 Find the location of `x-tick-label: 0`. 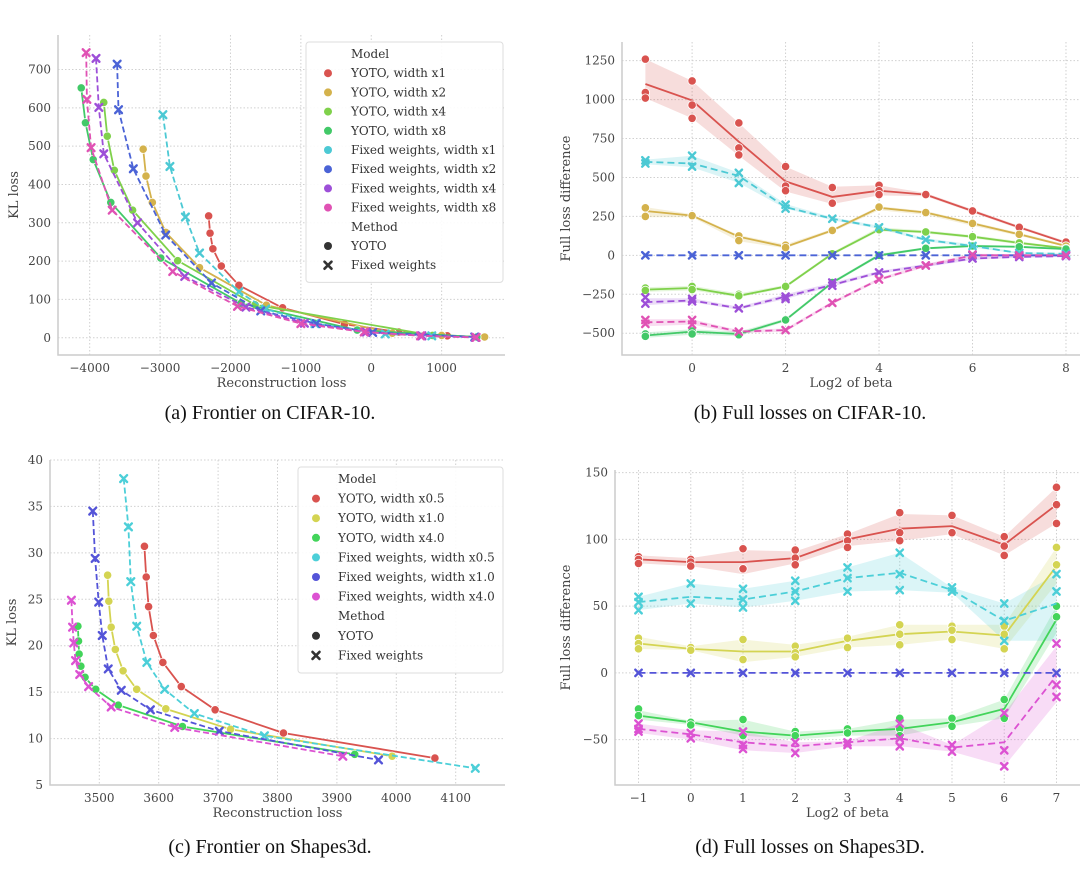

x-tick-label: 0 is located at coordinates (371, 368).